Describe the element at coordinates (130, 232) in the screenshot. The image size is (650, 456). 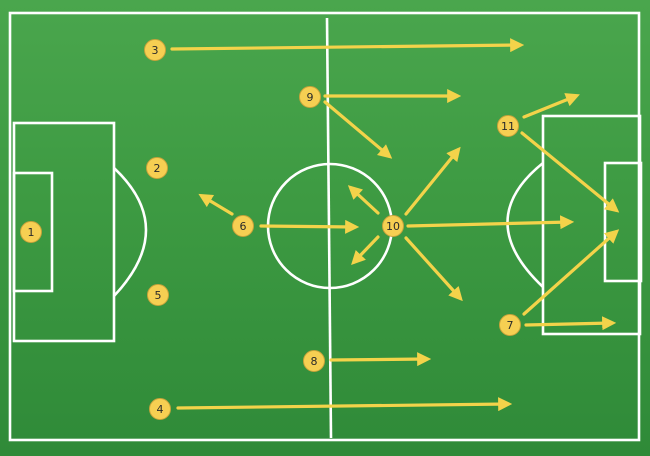
I see `left-penalty-arc` at that location.